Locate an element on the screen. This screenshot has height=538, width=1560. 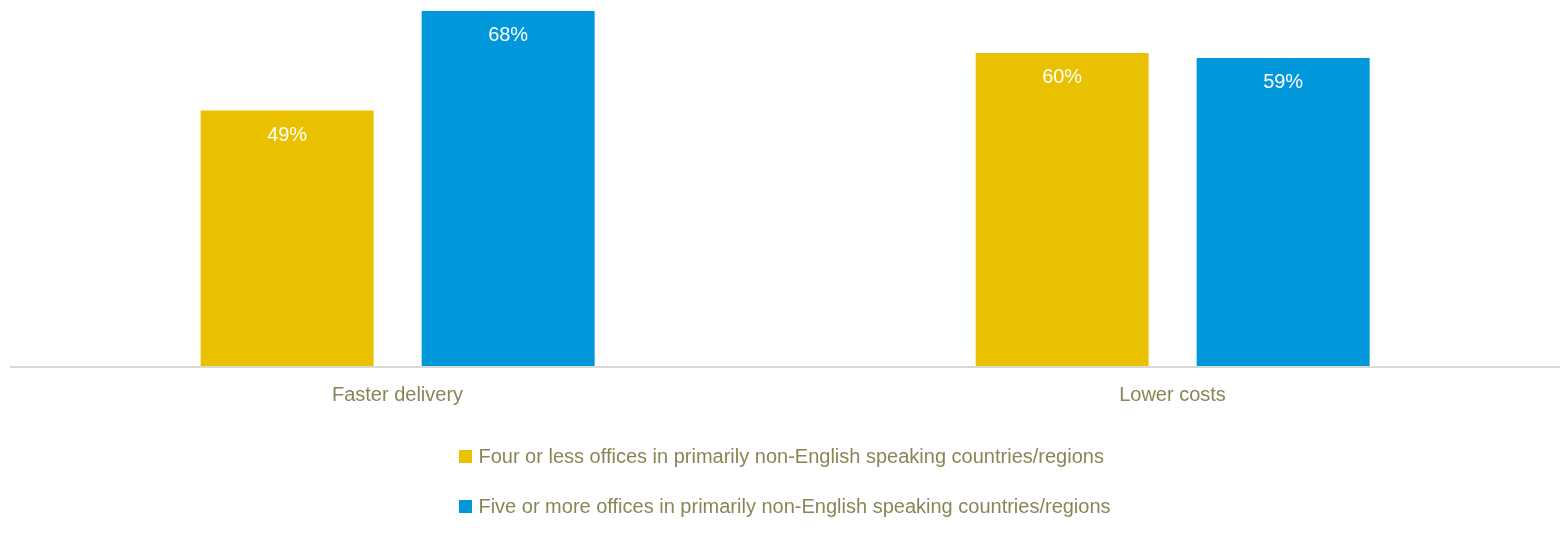
data-label: 68% is located at coordinates (508, 34).